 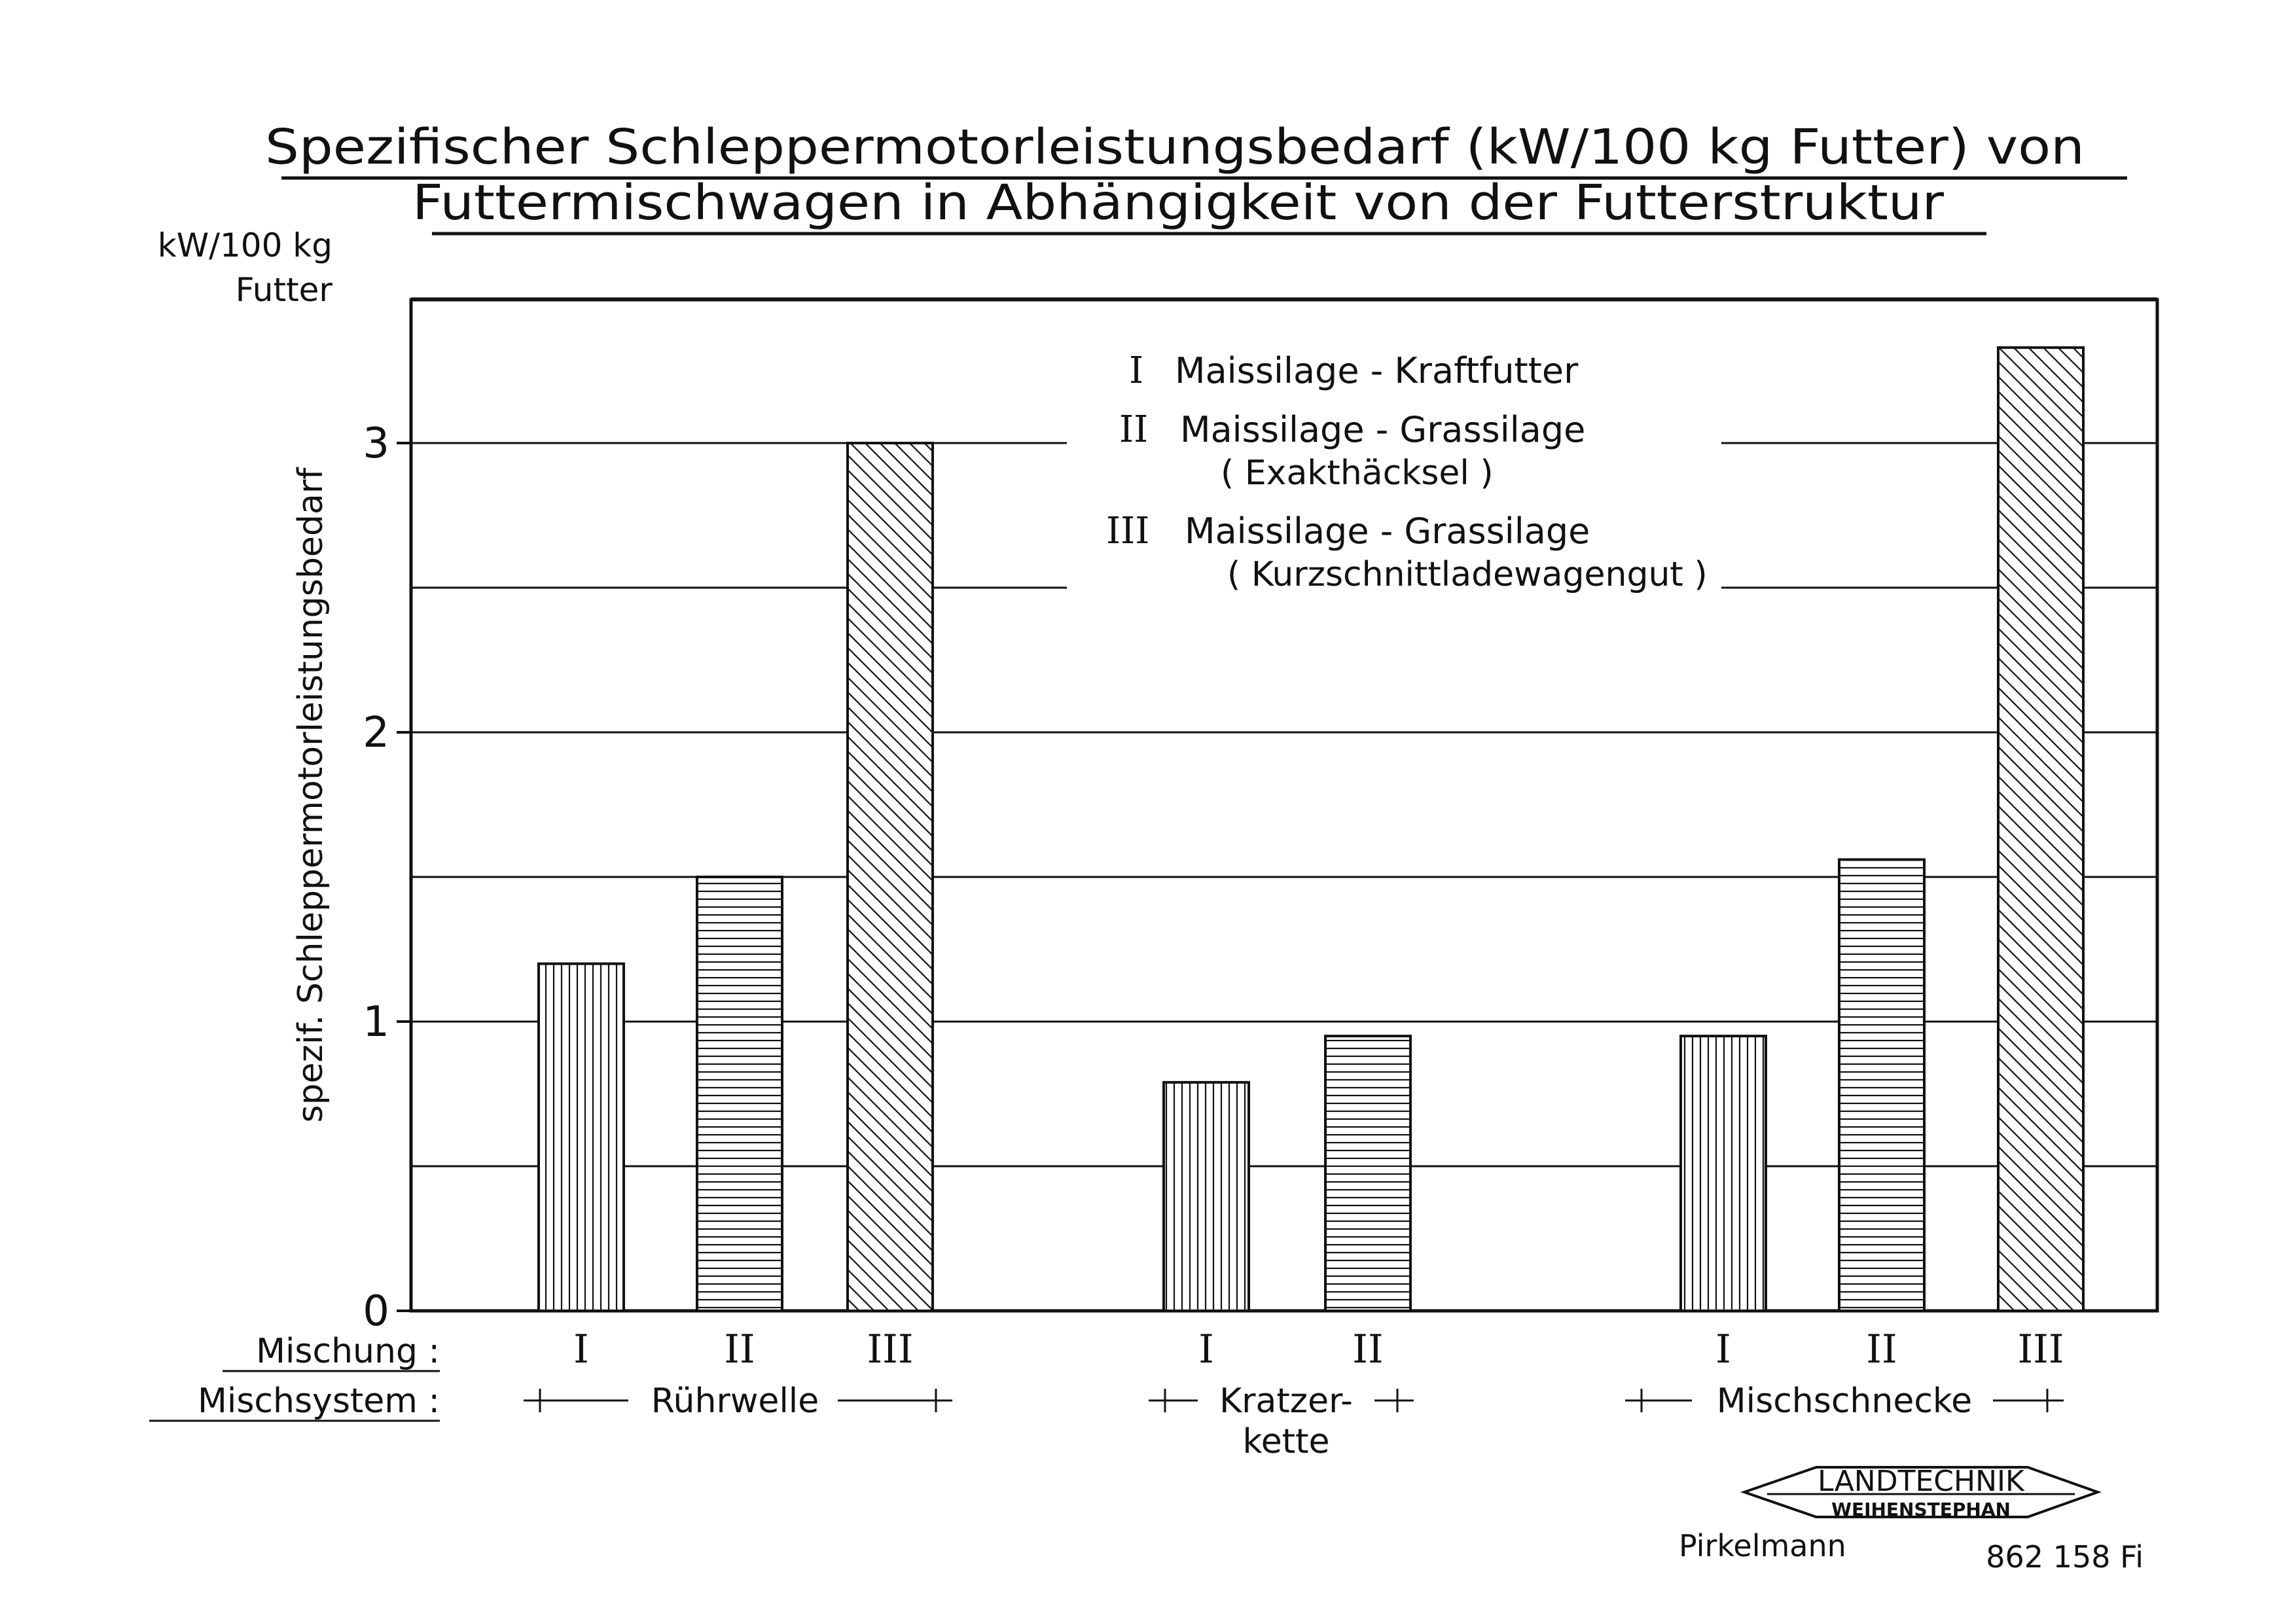 I want to click on logo-outline, so click(x=1921, y=1492).